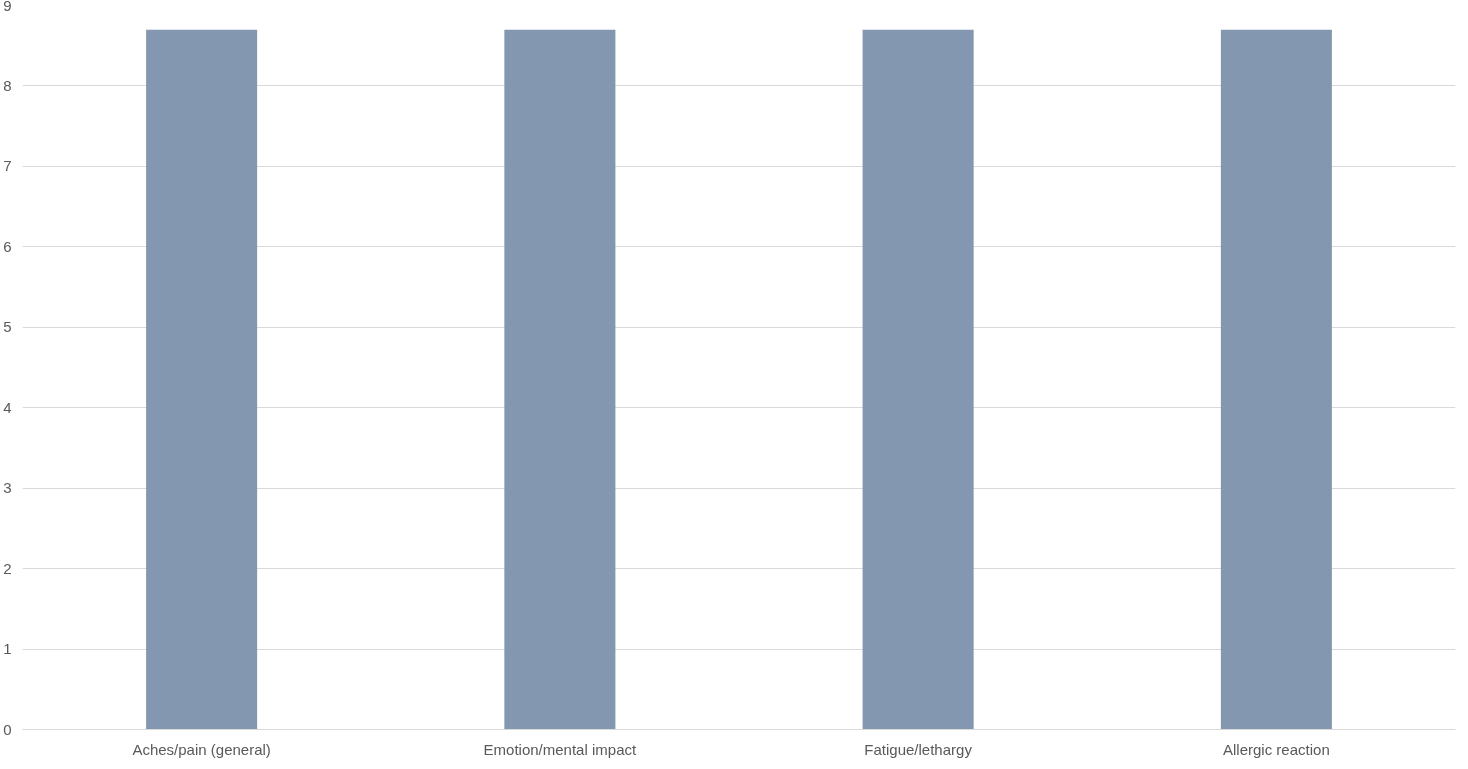 This screenshot has width=1468, height=769. I want to click on y-tick-label: 7, so click(7, 166).